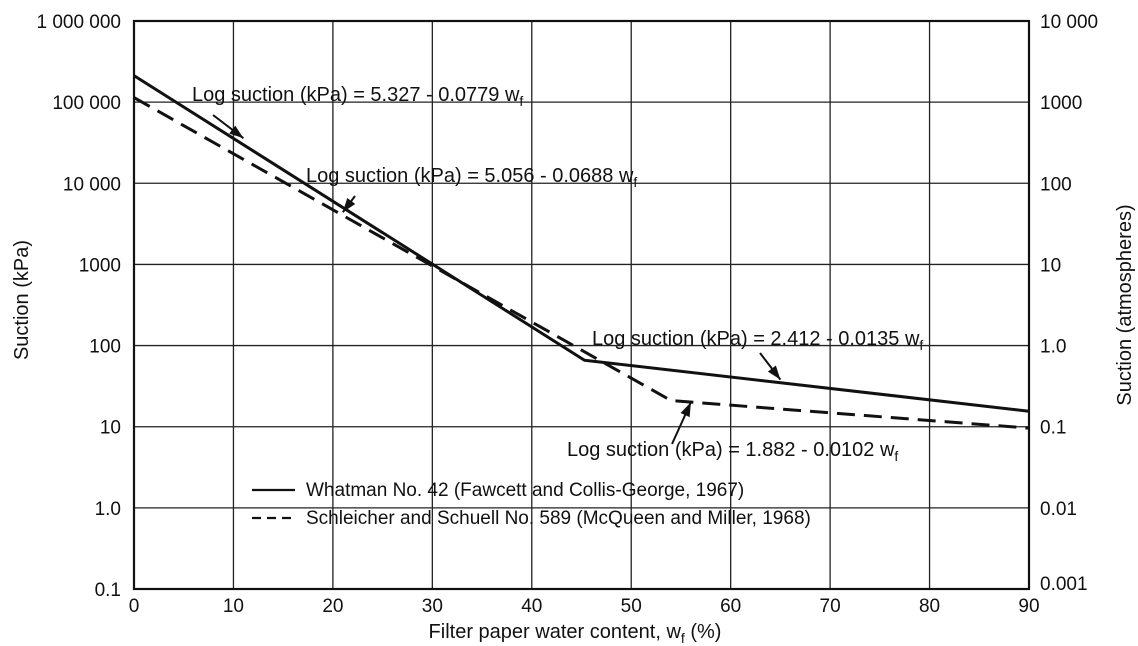 The height and width of the screenshot is (646, 1138). What do you see at coordinates (471, 177) in the screenshot?
I see `equation-label: Log suction (kPa) = 5.056 - 0.0688 wf` at bounding box center [471, 177].